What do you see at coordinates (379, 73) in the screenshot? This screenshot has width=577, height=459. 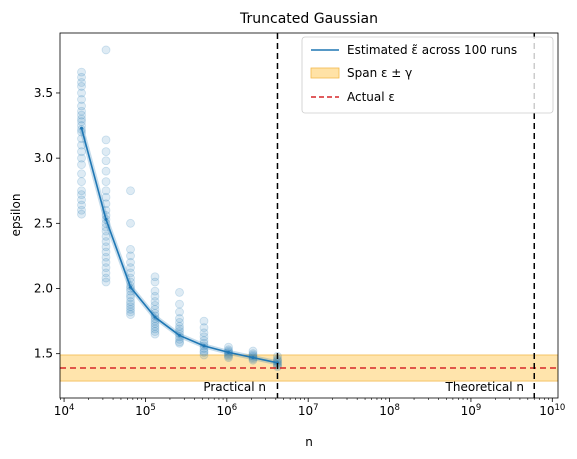 I see `legend-span: Span ε ± γ` at bounding box center [379, 73].